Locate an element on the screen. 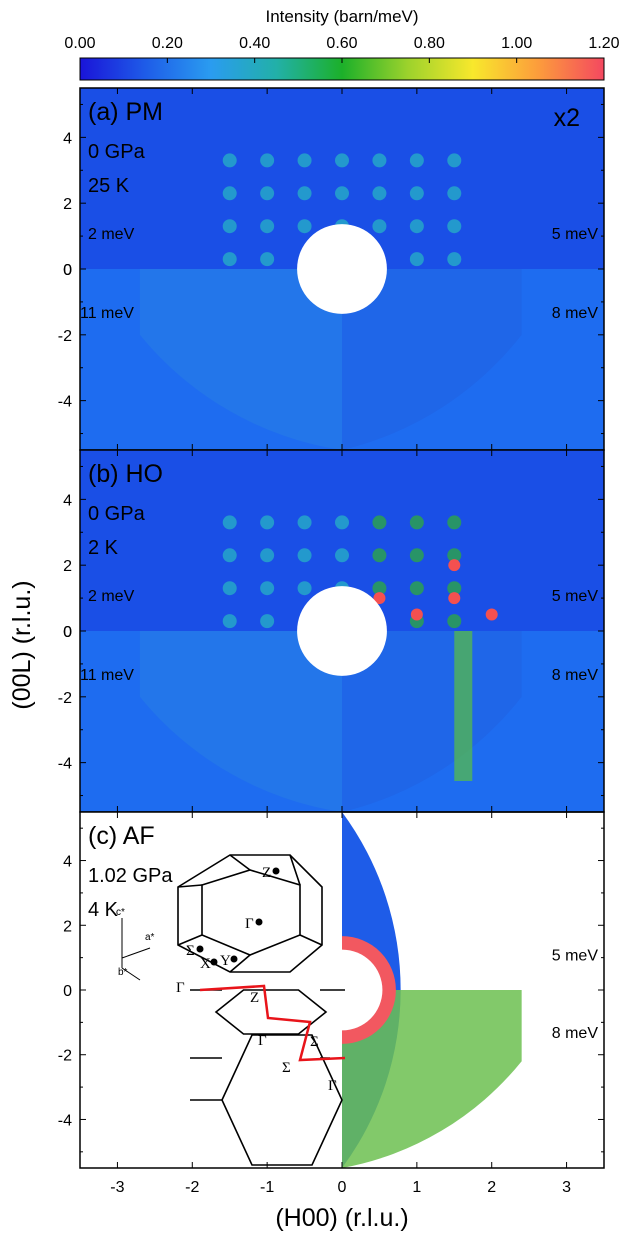 The image size is (623, 1236). panel-temperature: 2 K is located at coordinates (103, 548).